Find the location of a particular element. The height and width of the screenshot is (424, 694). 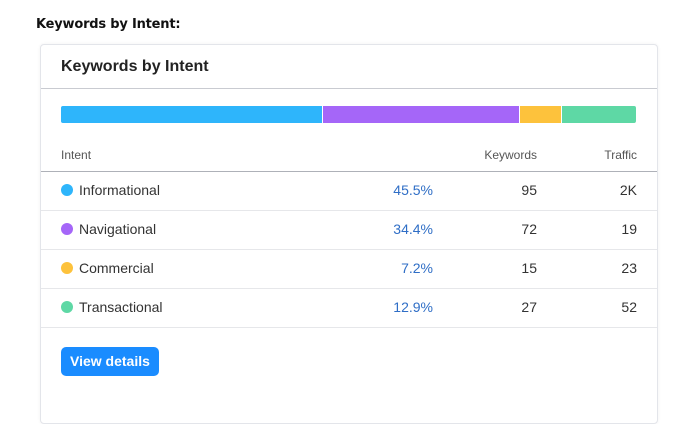

keywords-count: 27 is located at coordinates (529, 307).